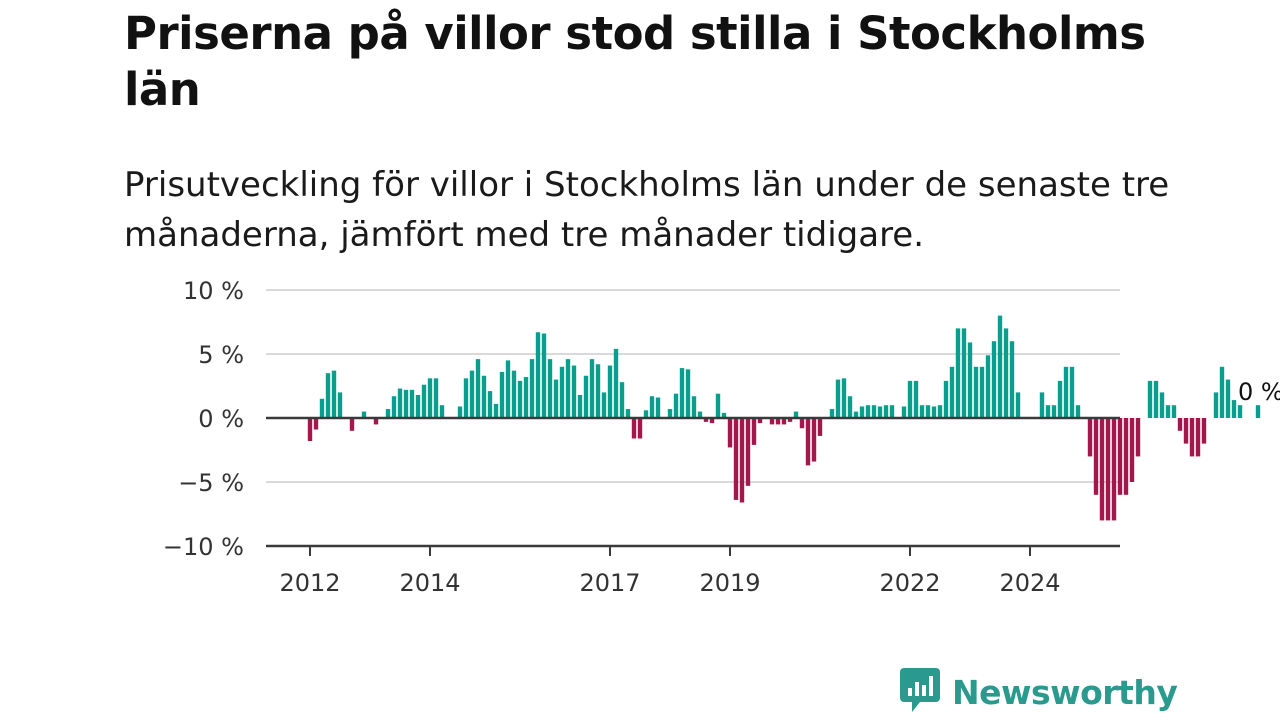 The height and width of the screenshot is (720, 1280). I want to click on x-tick-label: 2014, so click(429, 583).